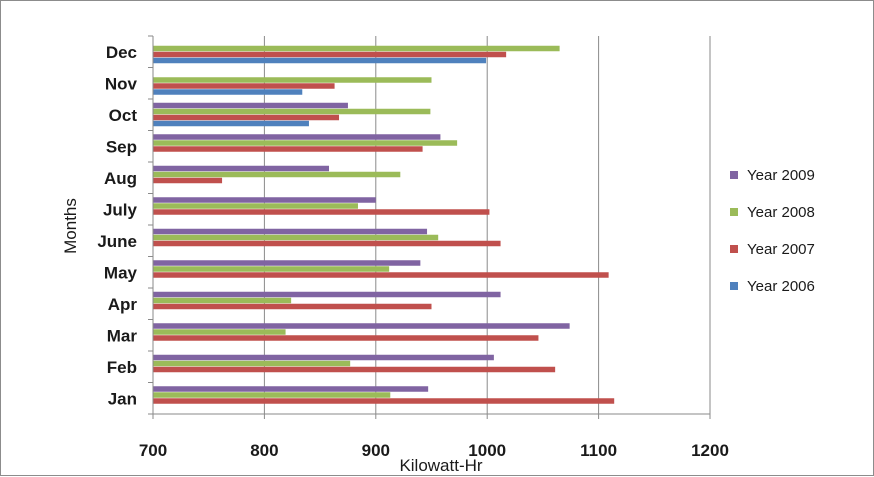 This screenshot has height=477, width=874. I want to click on x-tick-label: 700, so click(153, 450).